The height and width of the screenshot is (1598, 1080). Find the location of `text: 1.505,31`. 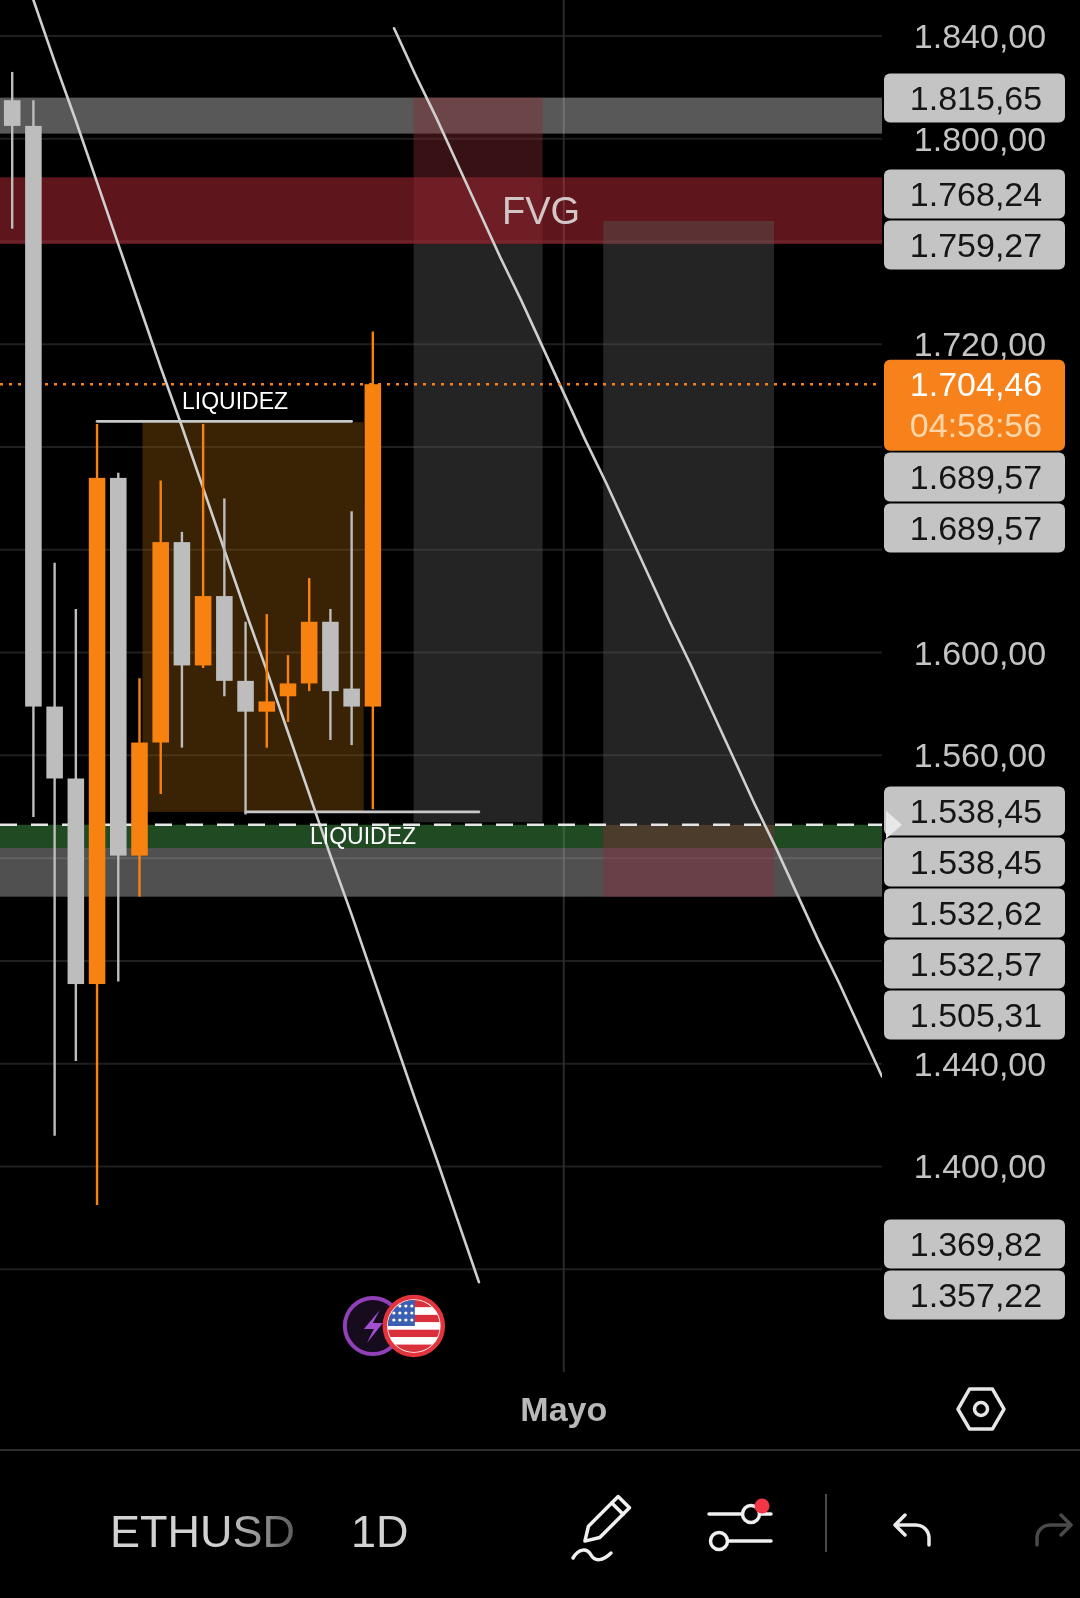

text: 1.505,31 is located at coordinates (976, 1015).